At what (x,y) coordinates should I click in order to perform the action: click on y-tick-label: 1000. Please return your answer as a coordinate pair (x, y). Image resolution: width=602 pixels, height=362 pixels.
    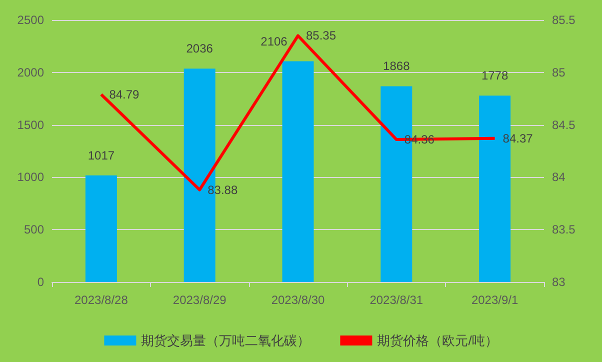
    Looking at the image, I should click on (30, 177).